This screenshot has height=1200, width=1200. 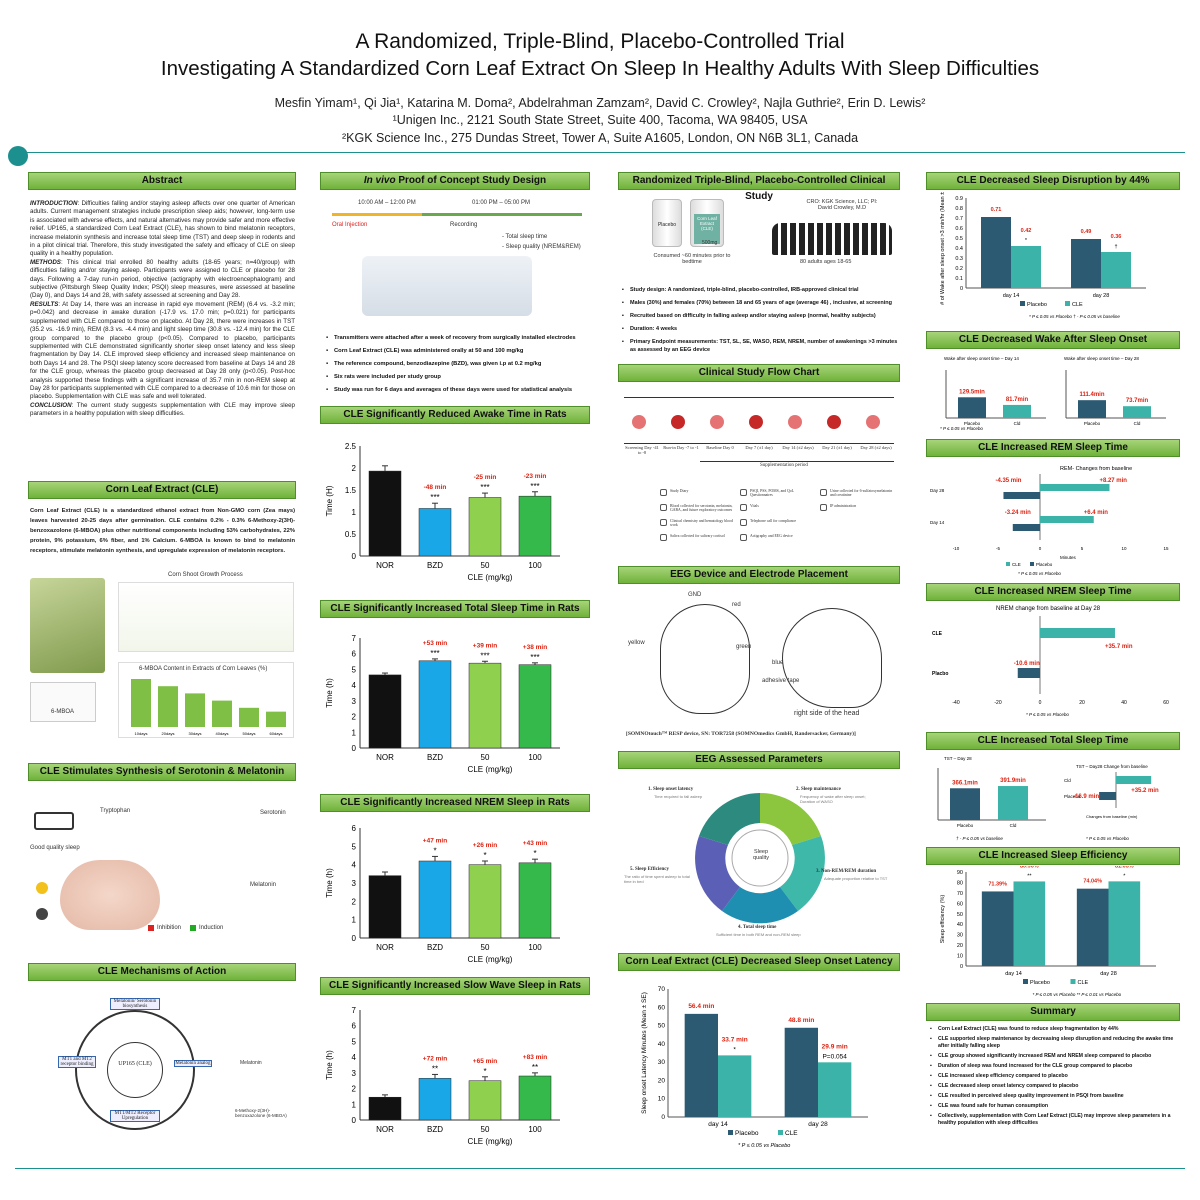 I want to click on x-tick-label: BZD, so click(x=435, y=1129).